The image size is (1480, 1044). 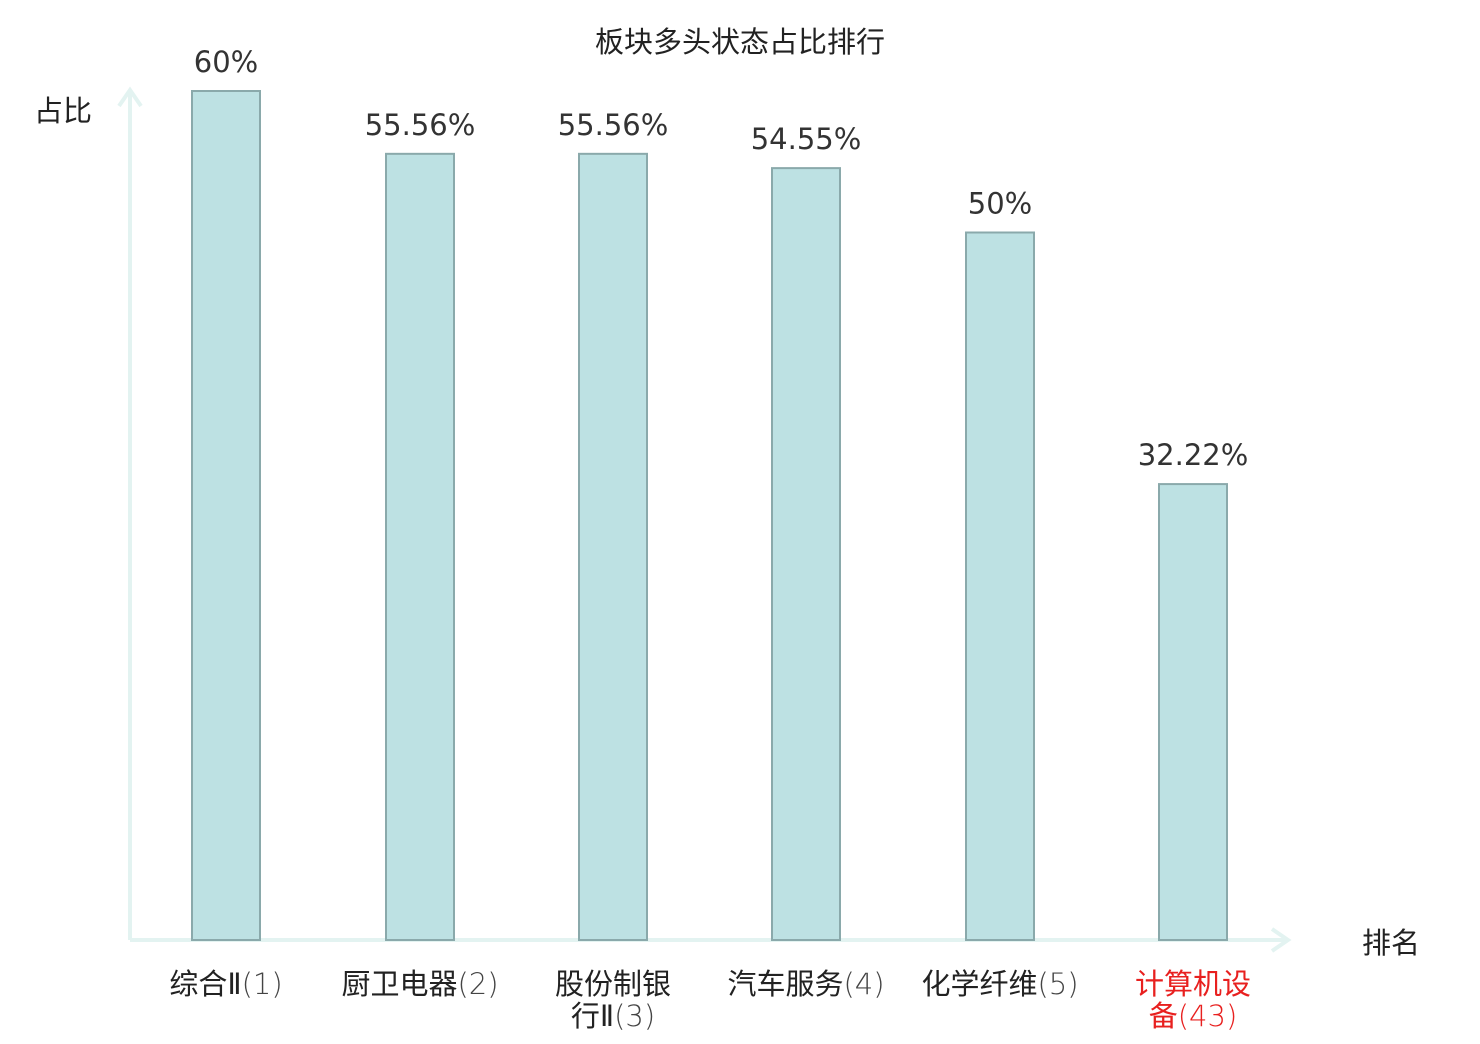 I want to click on category-label-4: 汽车服务(4), so click(x=805, y=984).